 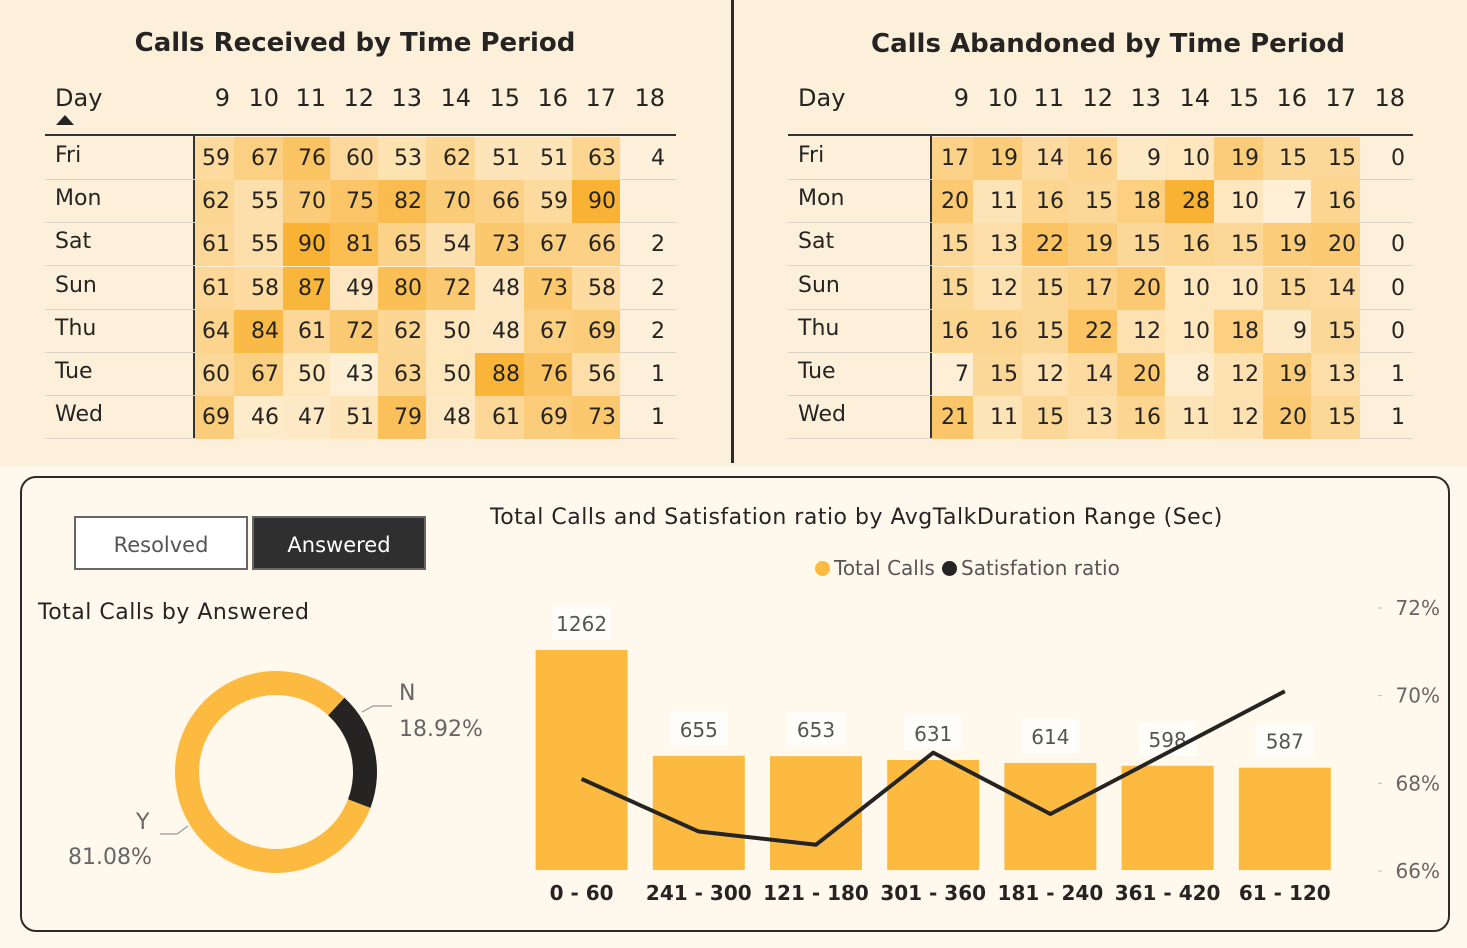 I want to click on abandoned-cell: 8, so click(x=1189, y=374).